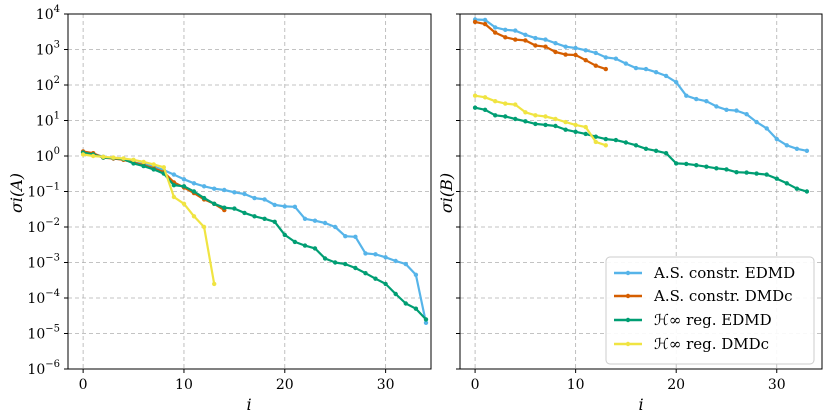 The height and width of the screenshot is (420, 831). Describe the element at coordinates (48, 13) in the screenshot. I see `y-tick-label: 10⁴` at that location.